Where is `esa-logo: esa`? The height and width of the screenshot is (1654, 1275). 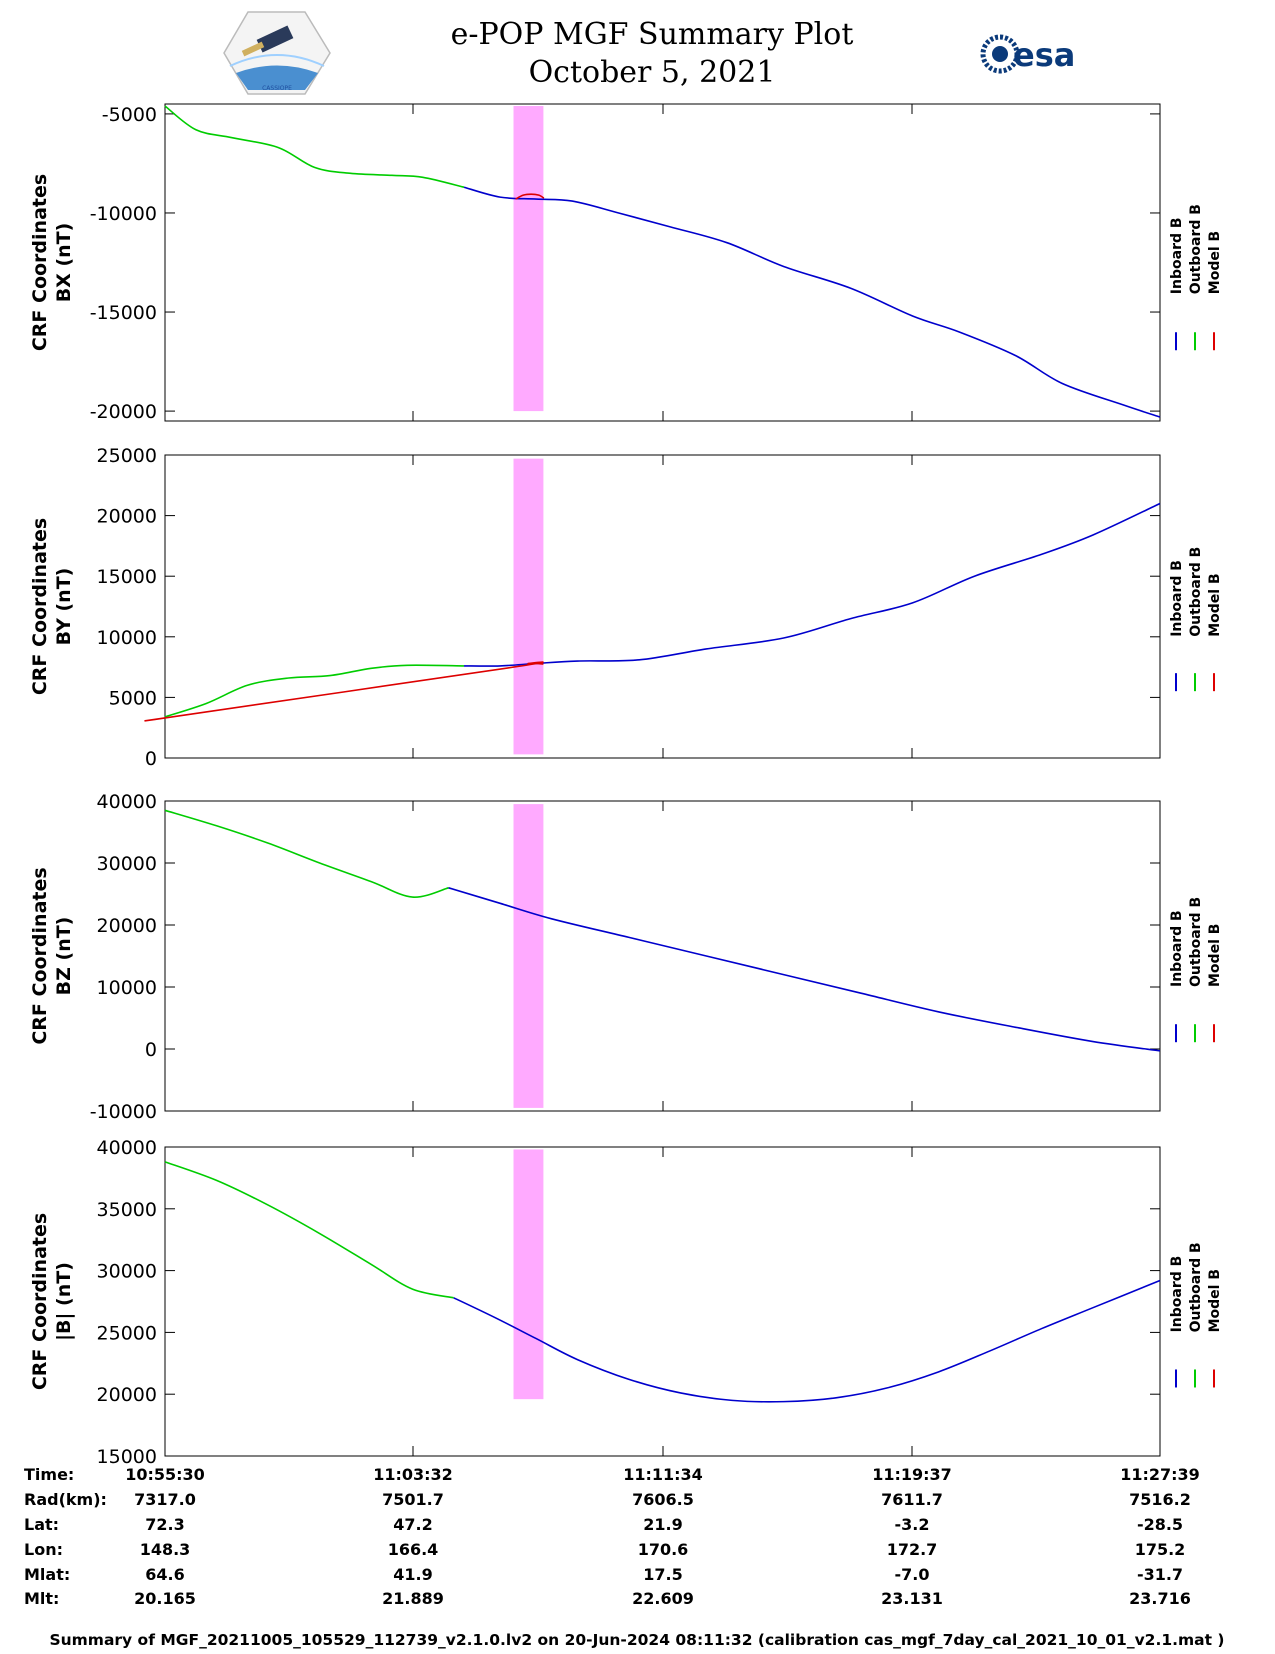 esa-logo: esa is located at coordinates (1027, 54).